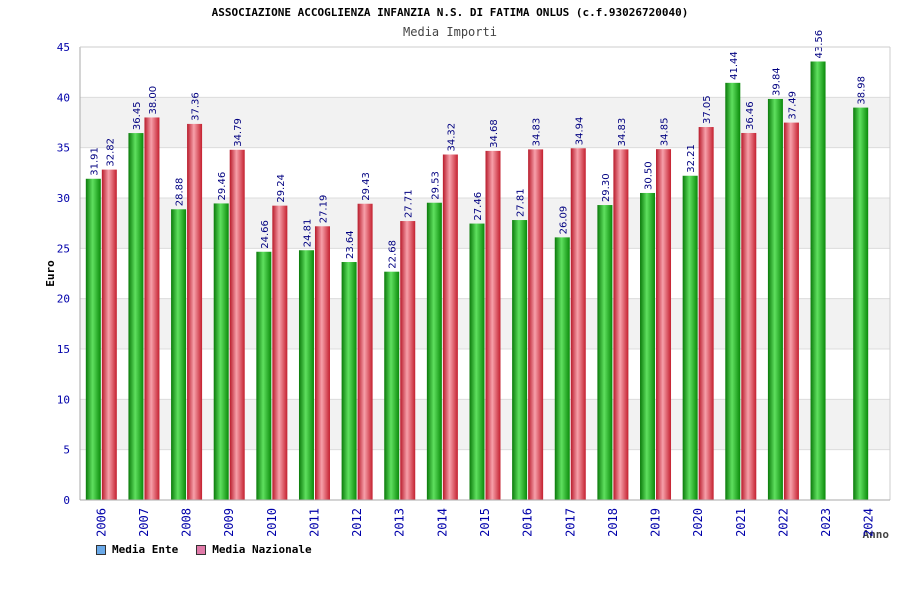 This screenshot has width=900, height=600. Describe the element at coordinates (442, 522) in the screenshot. I see `x-tick-label: 2014` at that location.